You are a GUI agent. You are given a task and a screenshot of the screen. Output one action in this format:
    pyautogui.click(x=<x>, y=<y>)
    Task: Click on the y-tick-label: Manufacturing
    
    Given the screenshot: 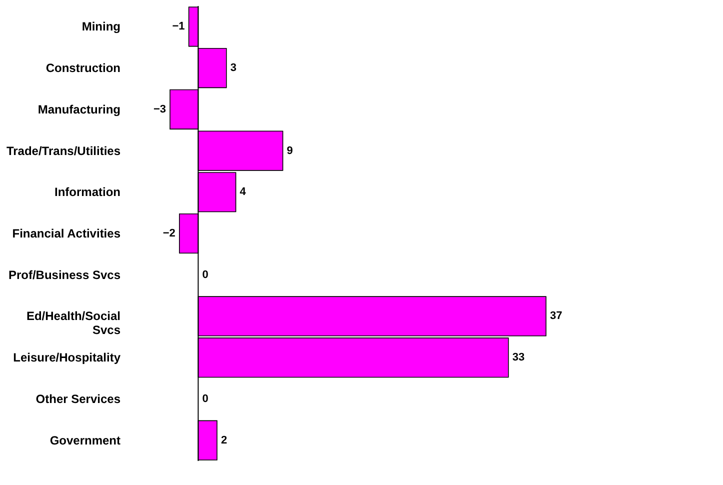 What is the action you would take?
    pyautogui.click(x=79, y=109)
    